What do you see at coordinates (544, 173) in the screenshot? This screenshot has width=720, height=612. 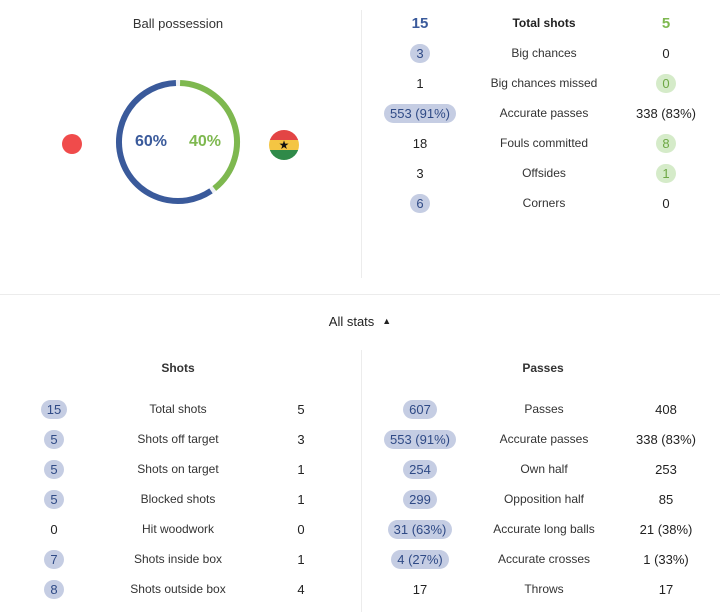 I see `stat-label: Offsides` at bounding box center [544, 173].